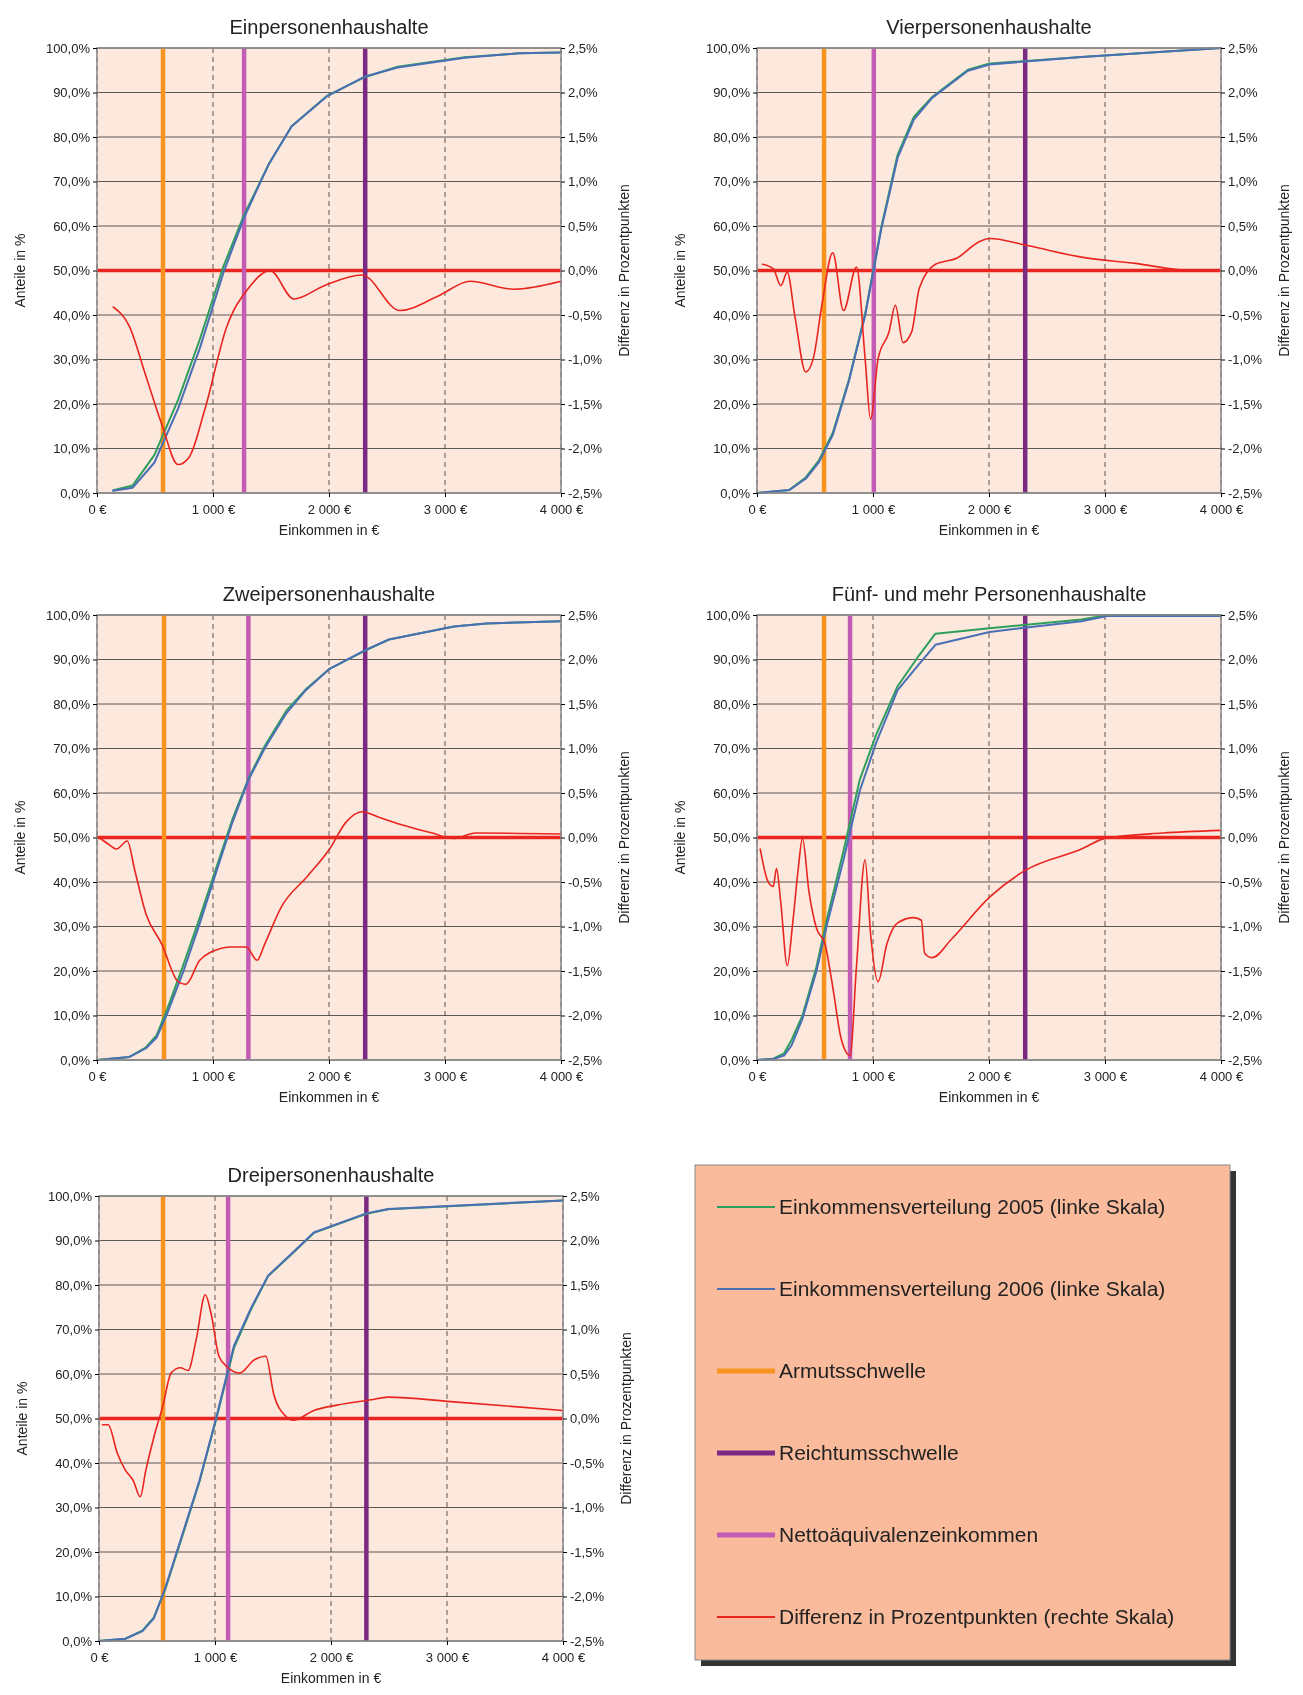  Describe the element at coordinates (329, 594) in the screenshot. I see `chart-title: Zweipersonenhaushalte` at that location.